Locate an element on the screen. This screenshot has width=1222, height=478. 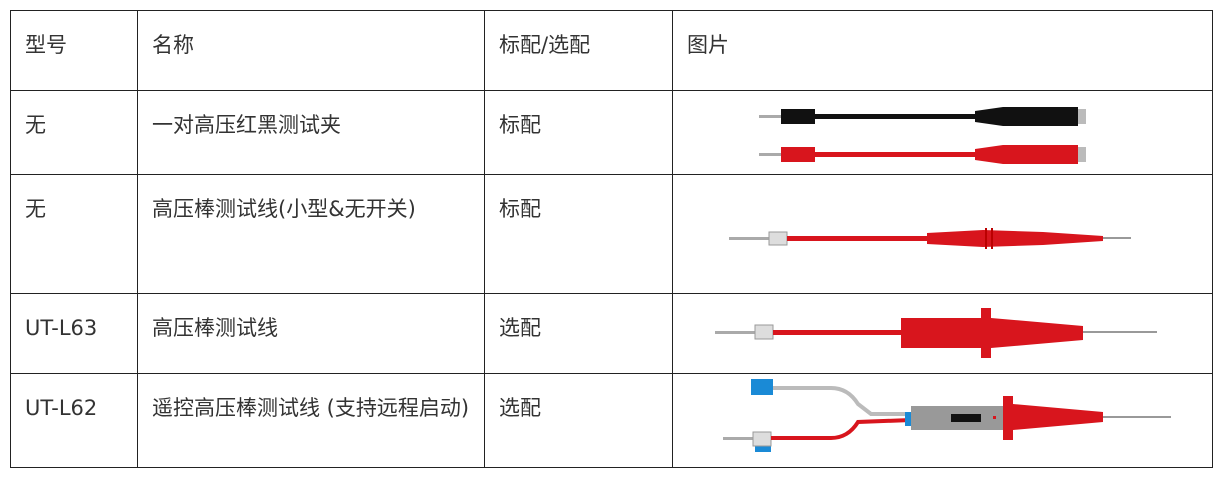
name: 高压棒测试线 is located at coordinates (311, 333).